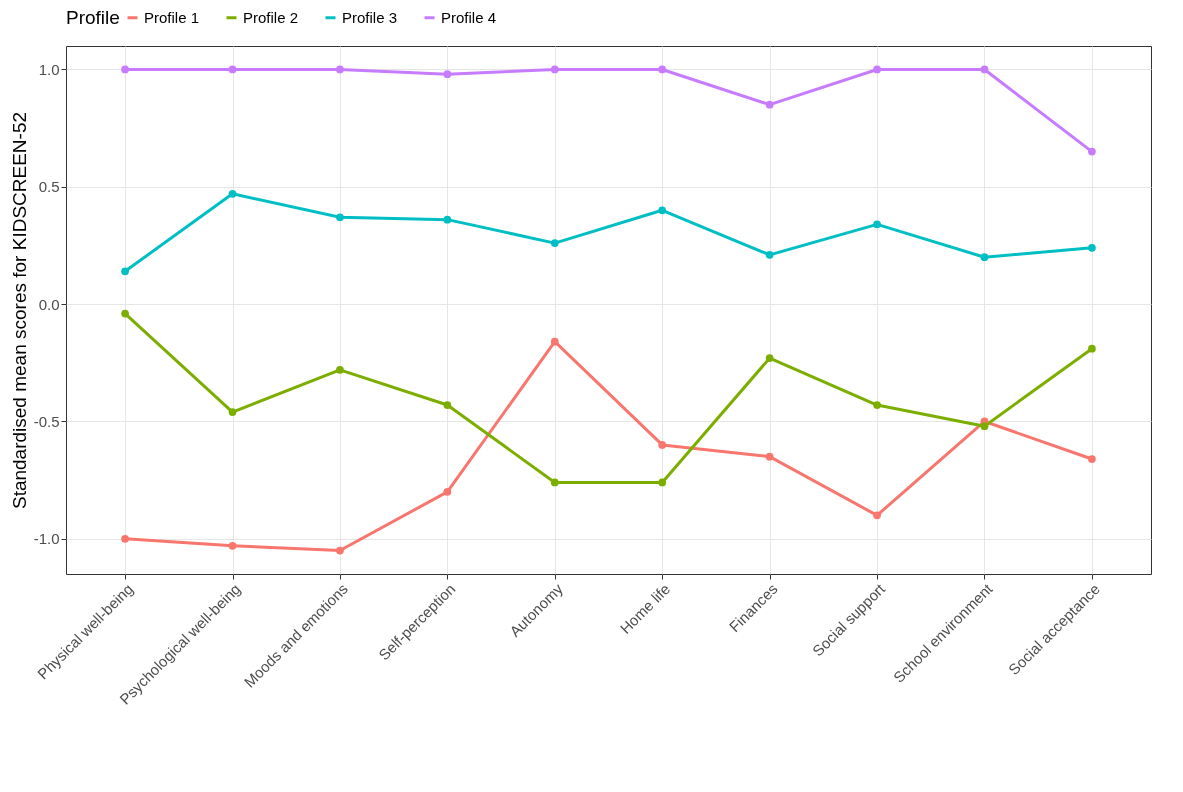 This screenshot has width=1183, height=792. Describe the element at coordinates (19, 310) in the screenshot. I see `y-axis-title: Standardised mean scores for KIDSCREEN-52` at that location.